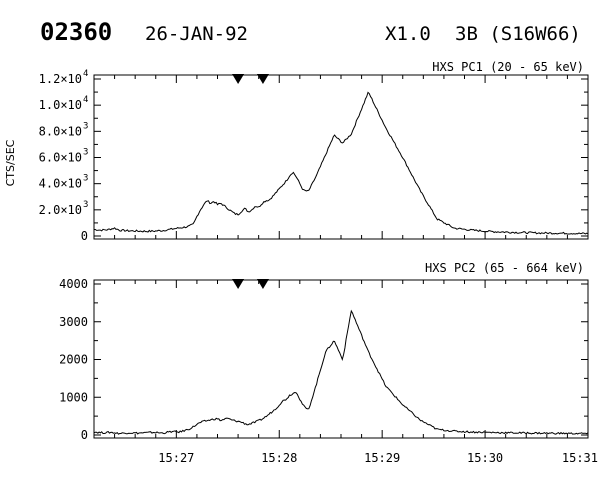 This screenshot has width=600, height=480. Describe the element at coordinates (176, 458) in the screenshot. I see `x-tick-label: 15:27` at that location.